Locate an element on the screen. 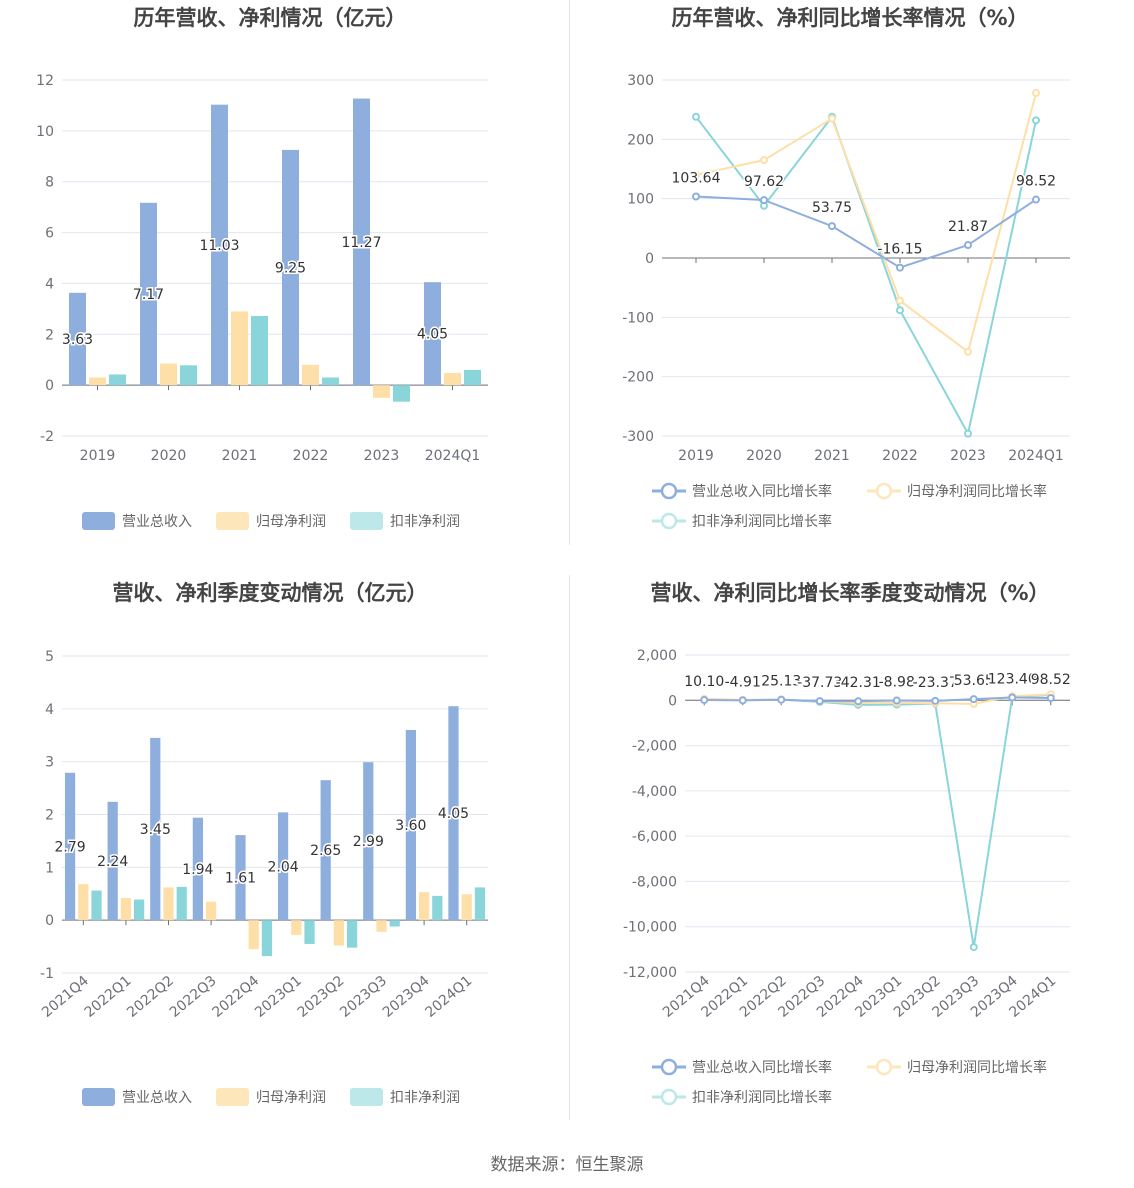 The image size is (1134, 1188). bar-data-label: 11.27 is located at coordinates (361, 243).